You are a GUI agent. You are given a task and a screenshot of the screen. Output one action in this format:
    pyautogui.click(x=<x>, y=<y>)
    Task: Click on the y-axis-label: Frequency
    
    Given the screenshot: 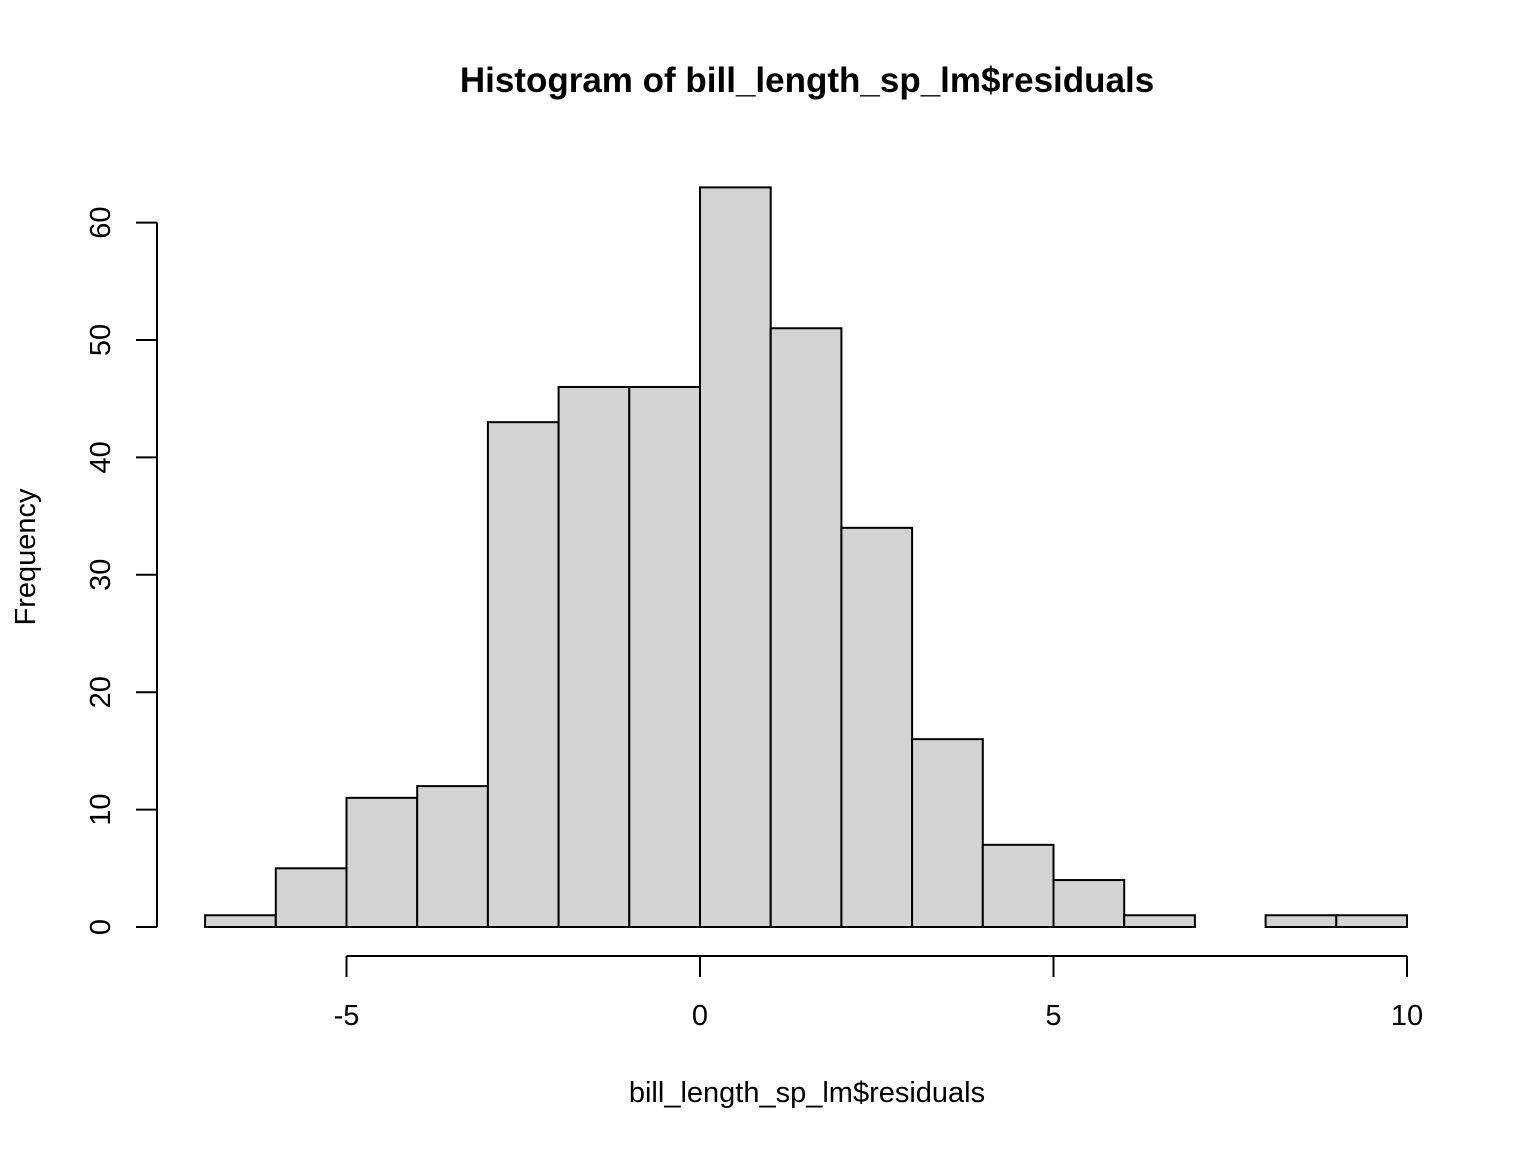 What is the action you would take?
    pyautogui.click(x=26, y=557)
    